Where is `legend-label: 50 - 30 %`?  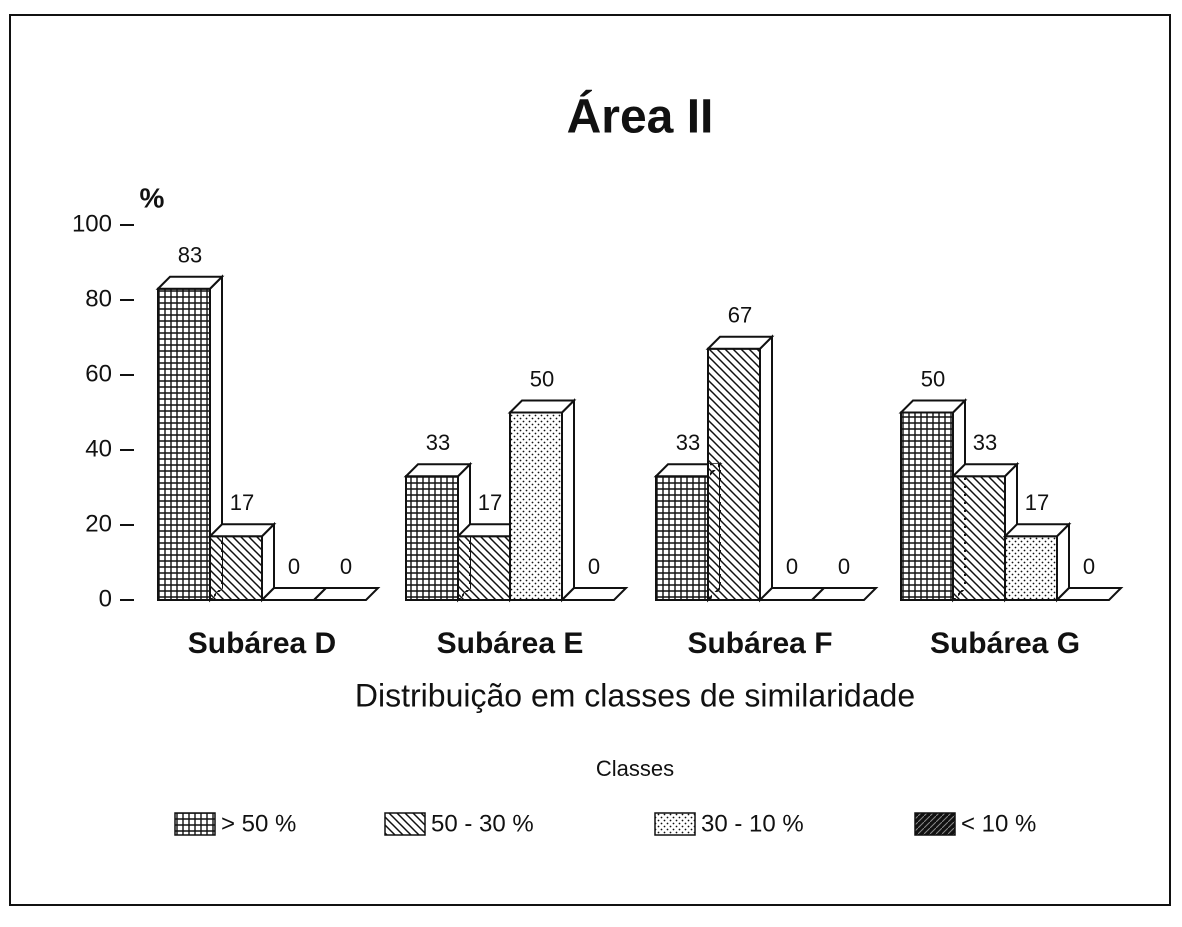
legend-label: 50 - 30 % is located at coordinates (482, 823).